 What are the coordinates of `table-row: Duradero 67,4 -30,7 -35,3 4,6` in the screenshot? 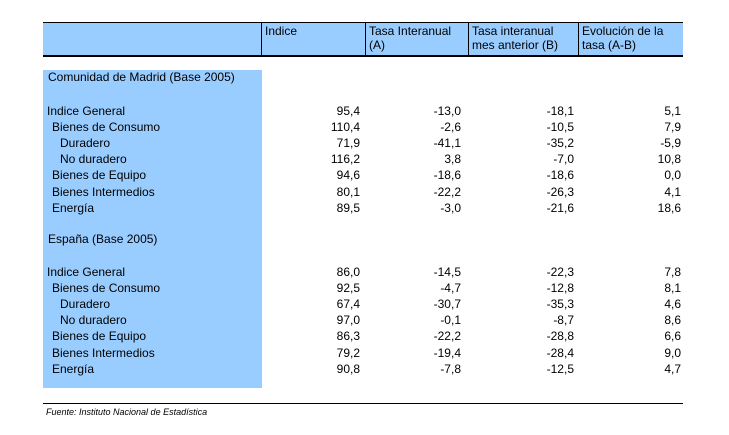 It's located at (364, 304).